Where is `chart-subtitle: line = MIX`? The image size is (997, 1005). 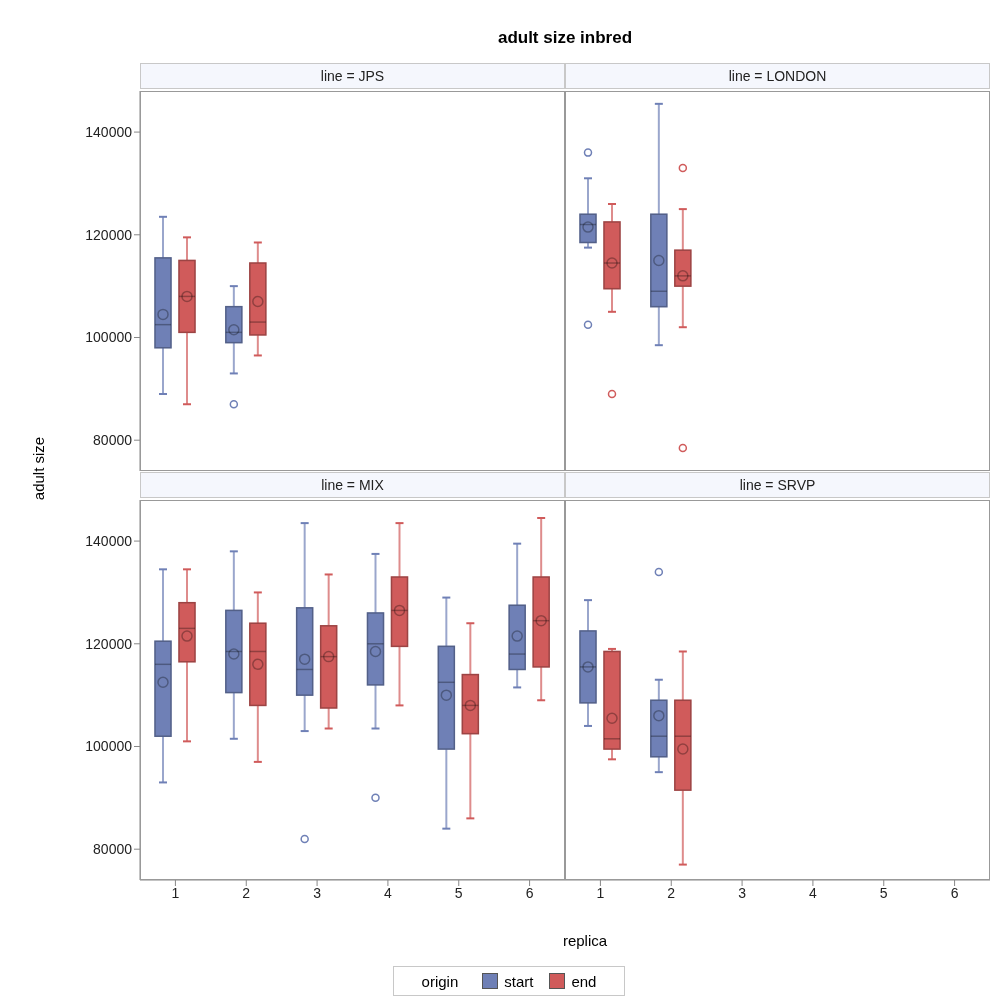 chart-subtitle: line = MIX is located at coordinates (352, 485).